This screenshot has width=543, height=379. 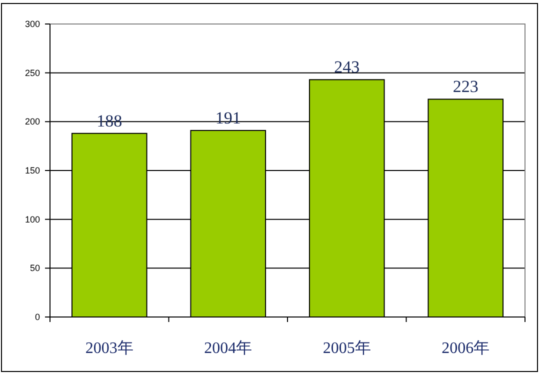 What do you see at coordinates (32, 219) in the screenshot?
I see `y-tick-label: 100` at bounding box center [32, 219].